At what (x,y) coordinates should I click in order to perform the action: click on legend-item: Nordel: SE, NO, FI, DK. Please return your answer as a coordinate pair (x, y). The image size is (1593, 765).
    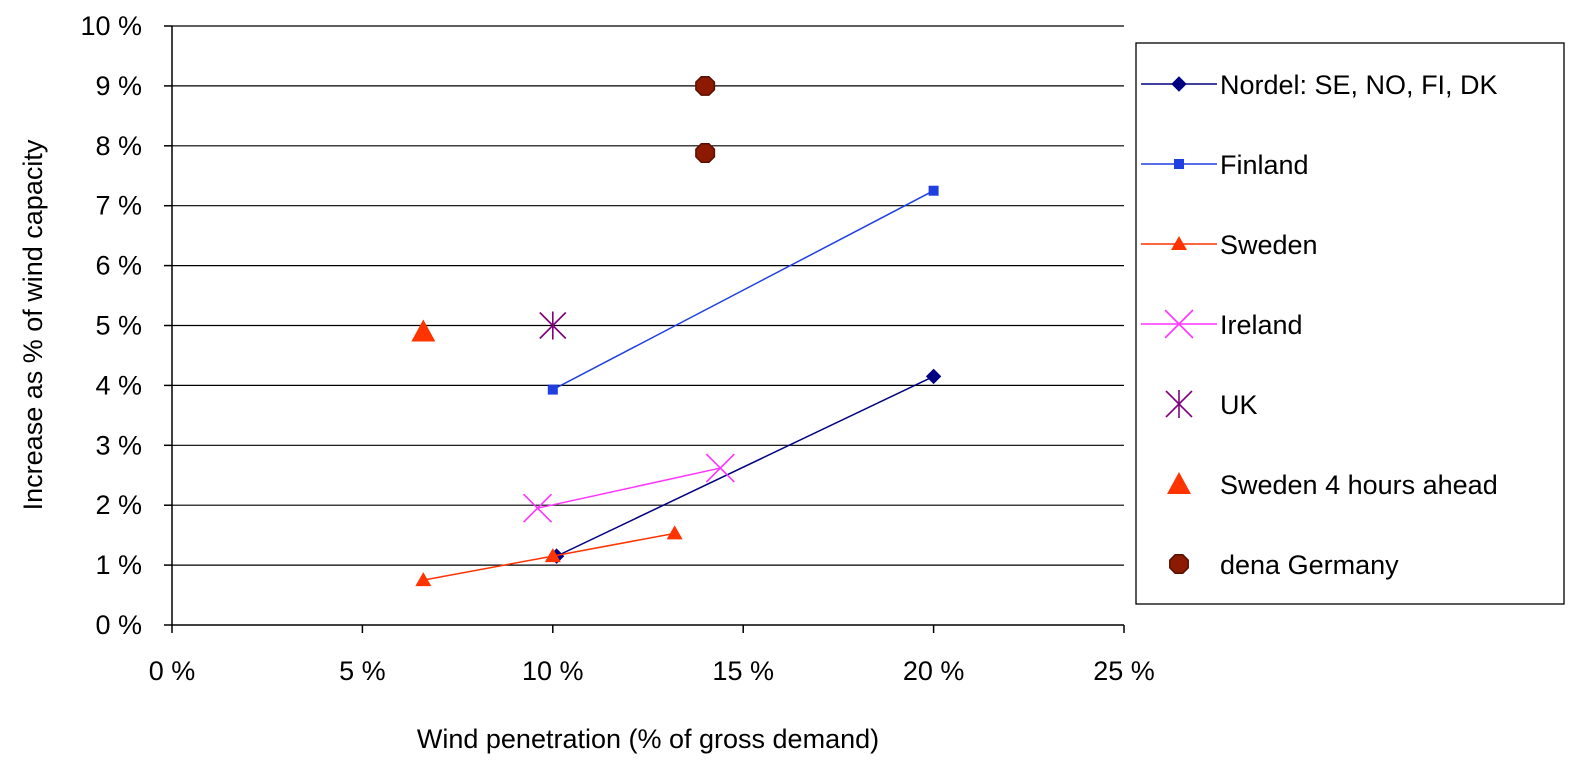
    Looking at the image, I should click on (1319, 85).